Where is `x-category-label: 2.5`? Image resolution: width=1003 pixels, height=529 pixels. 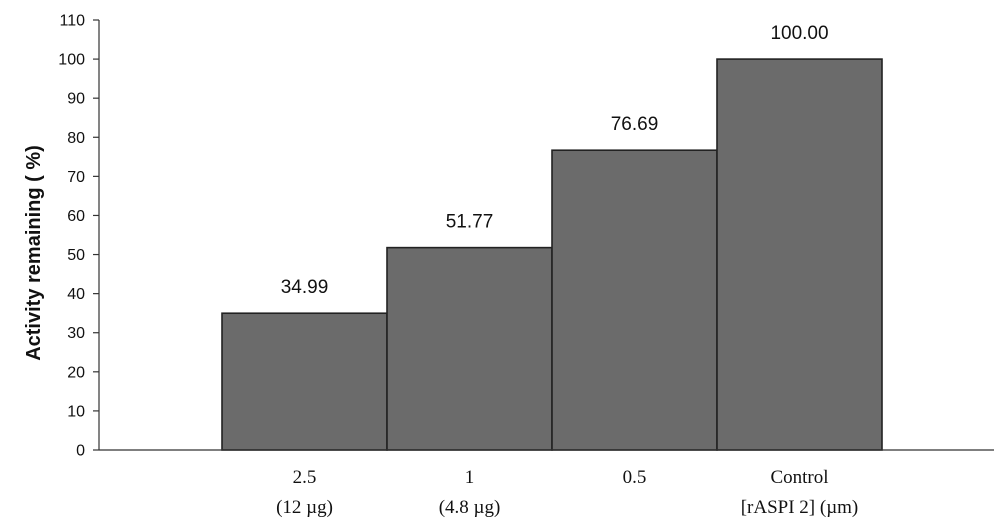
x-category-label: 2.5 is located at coordinates (305, 477).